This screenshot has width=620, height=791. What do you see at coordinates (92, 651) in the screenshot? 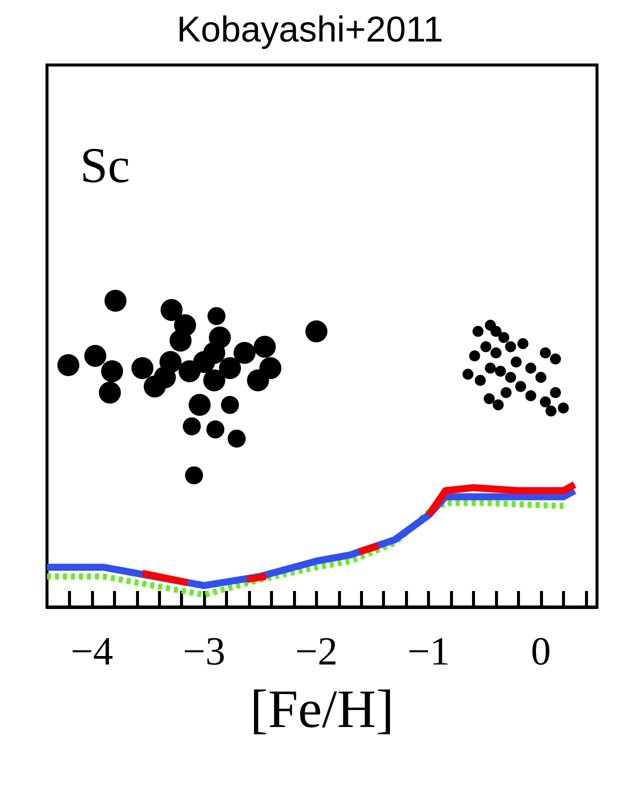
I see `x-tick-label: −4` at bounding box center [92, 651].